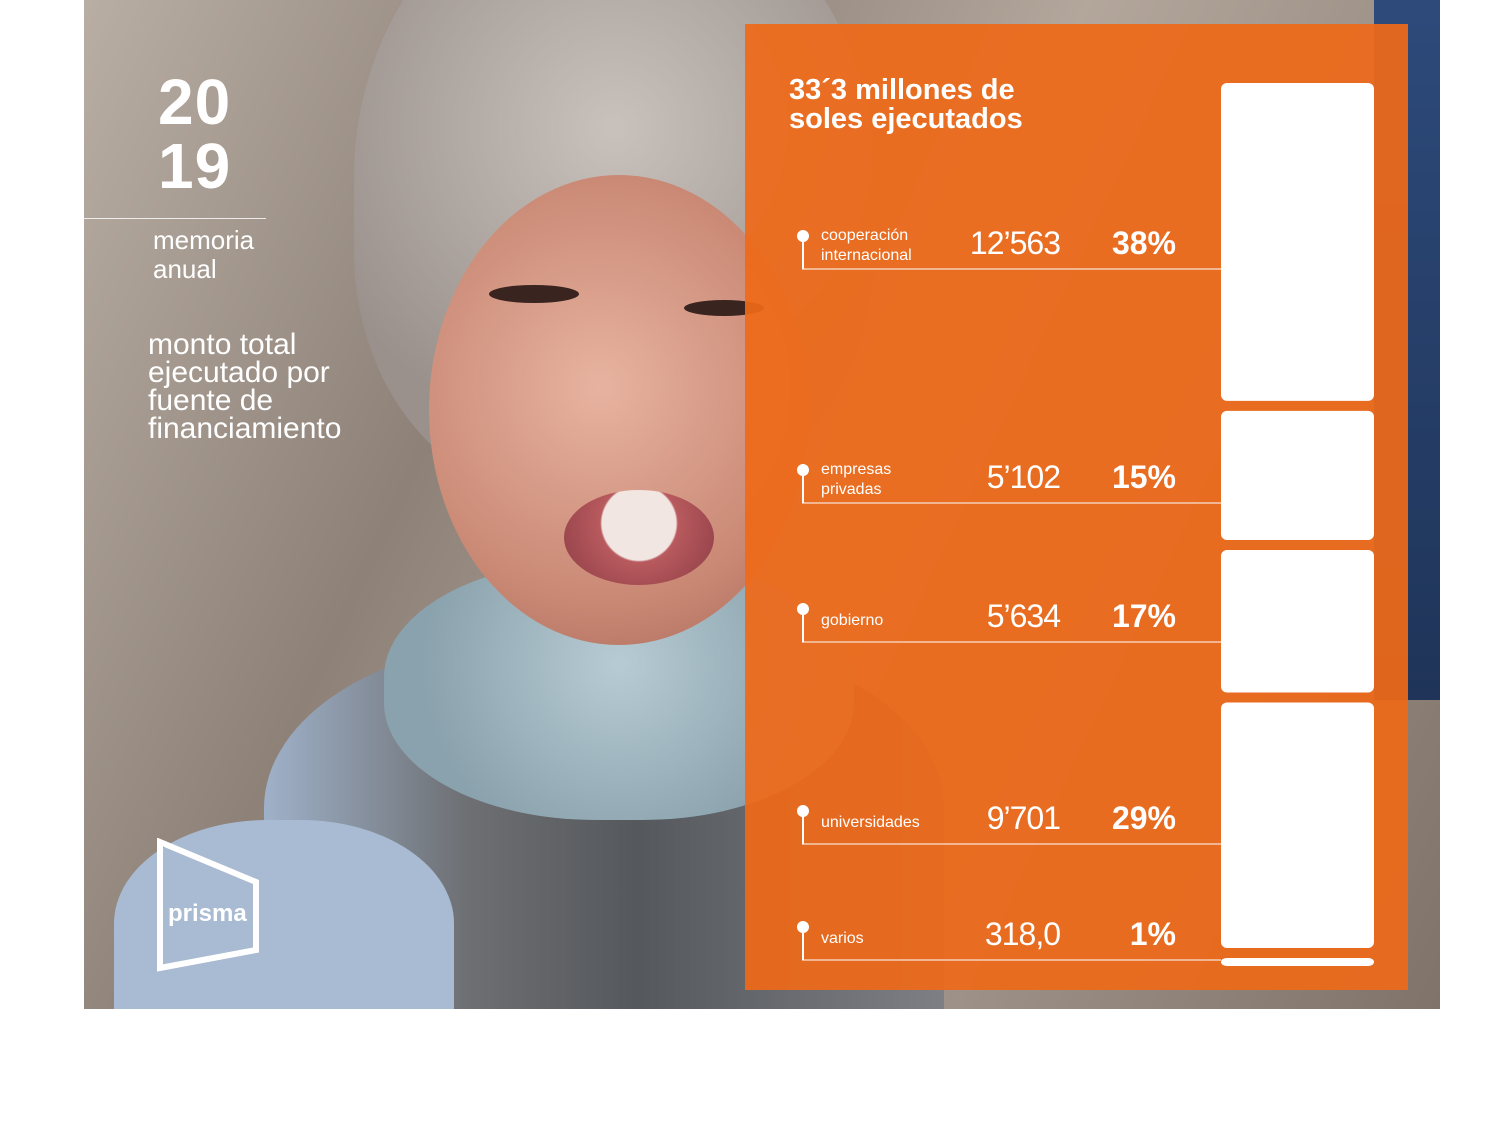 The width and height of the screenshot is (1509, 1125). What do you see at coordinates (175, 218) in the screenshot?
I see `year-divider` at bounding box center [175, 218].